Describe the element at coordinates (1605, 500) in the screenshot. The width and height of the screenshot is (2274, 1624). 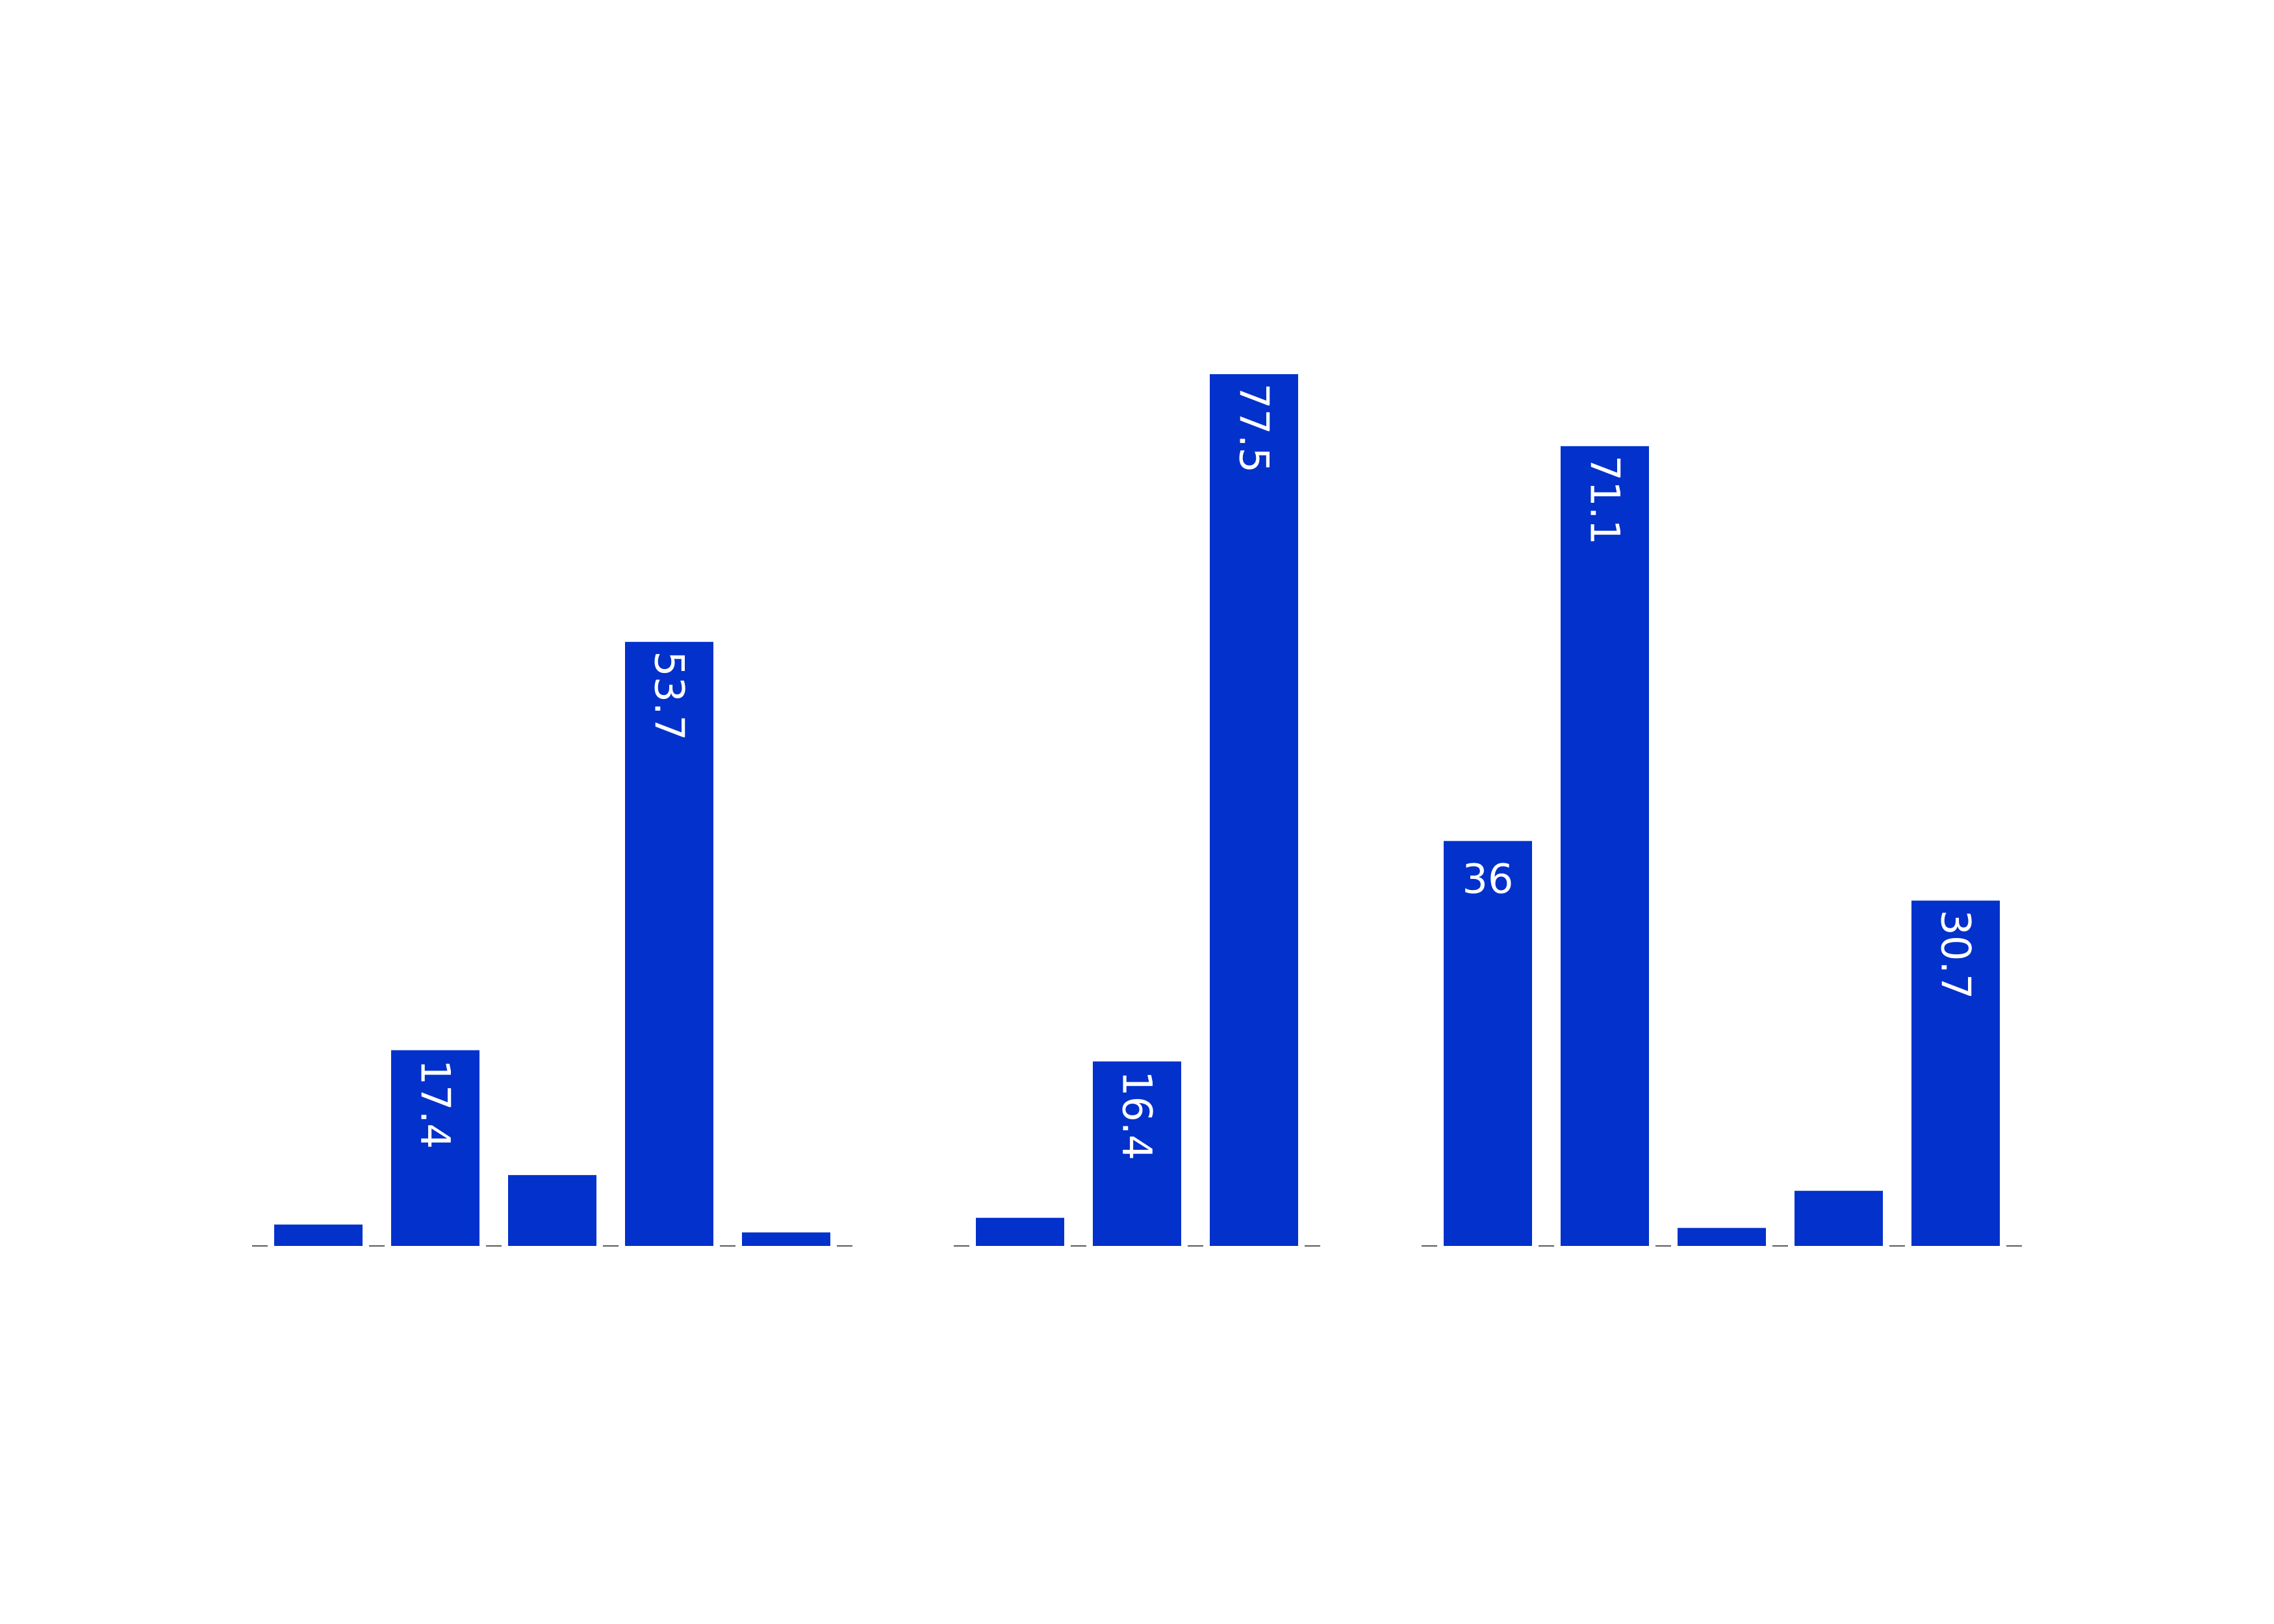
I see `data-label: 71.1` at that location.